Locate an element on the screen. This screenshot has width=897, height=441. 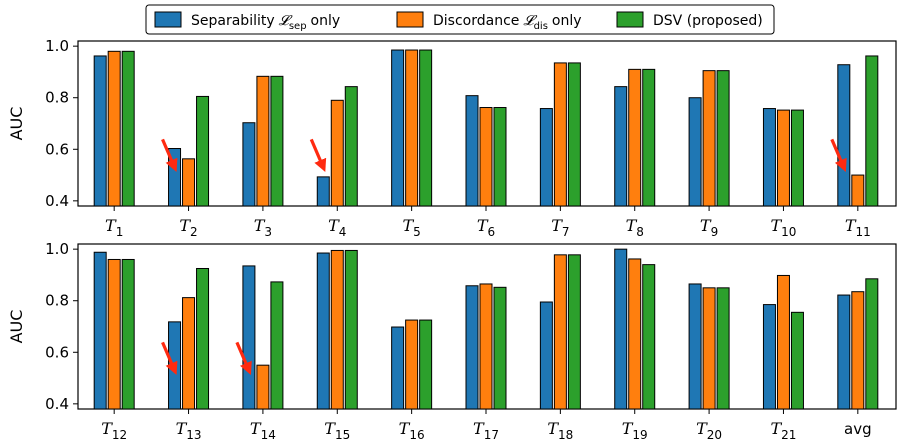
bar-dsv-proposed--t16 is located at coordinates (426, 364).